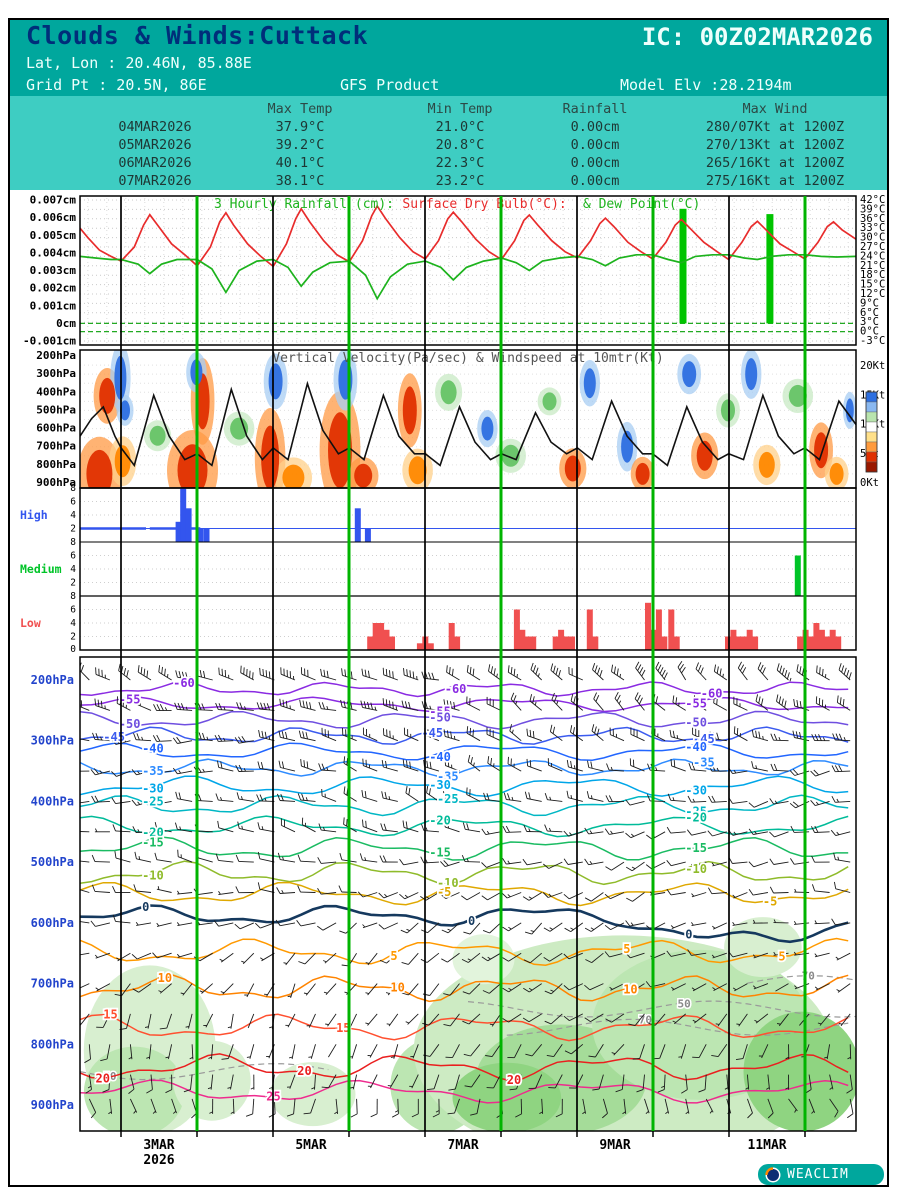  I want to click on svg-text: 0.003cm, so click(53, 270).